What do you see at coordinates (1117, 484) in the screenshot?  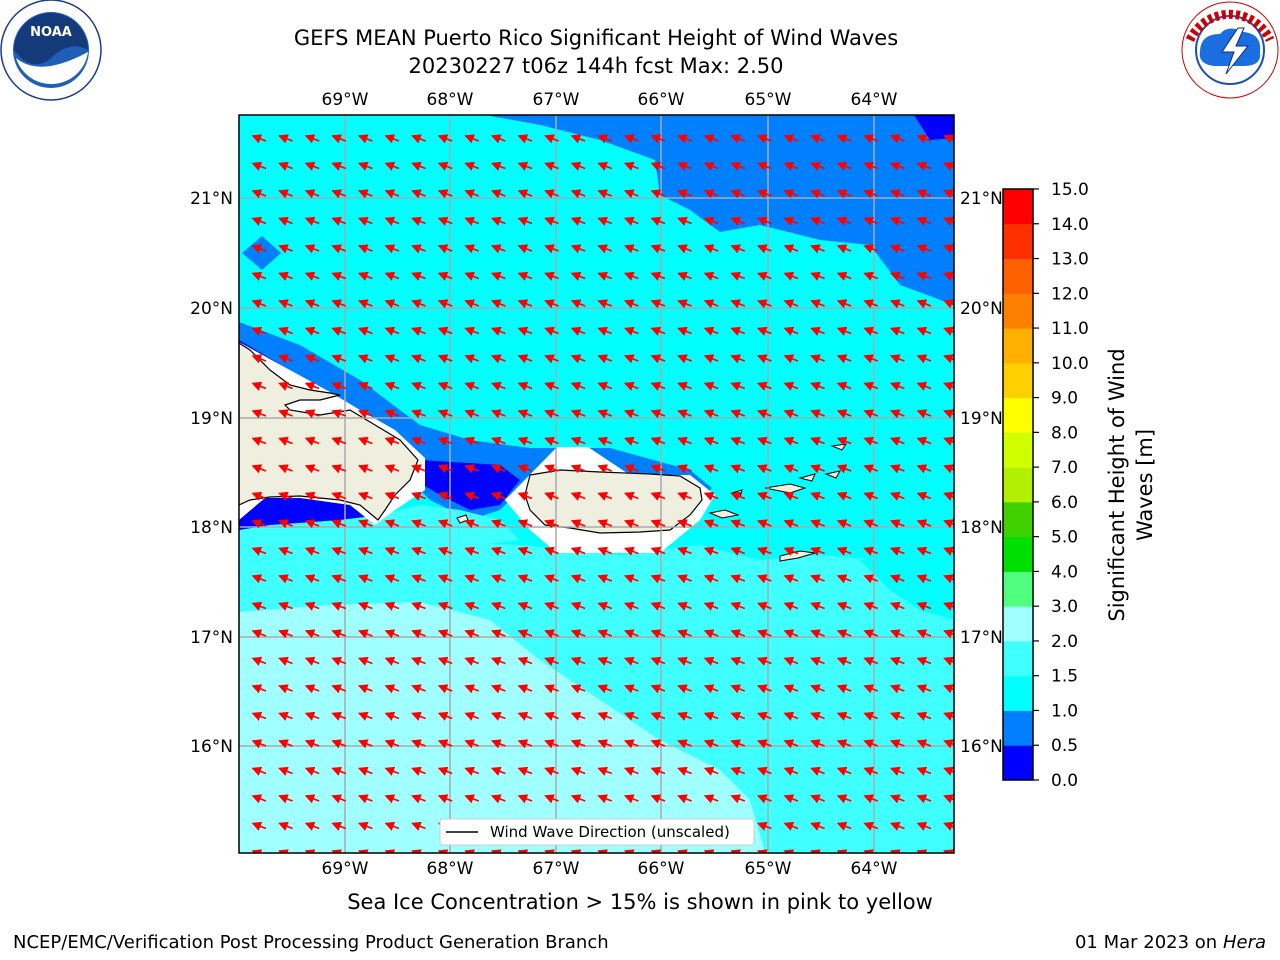 I see `colorbar-label-line1: Significant Height of Wind` at bounding box center [1117, 484].